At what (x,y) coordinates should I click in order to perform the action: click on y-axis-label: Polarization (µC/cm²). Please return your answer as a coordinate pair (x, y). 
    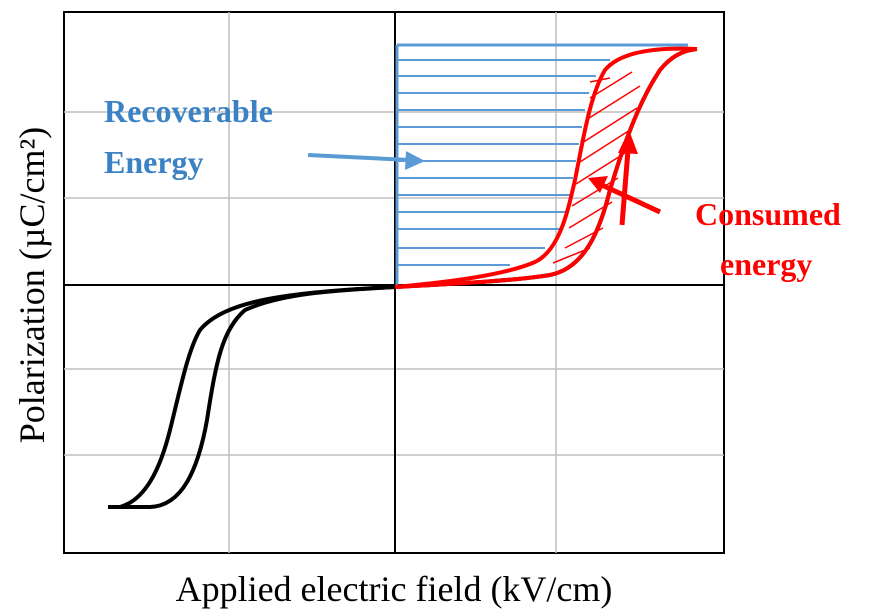
    Looking at the image, I should click on (32, 285).